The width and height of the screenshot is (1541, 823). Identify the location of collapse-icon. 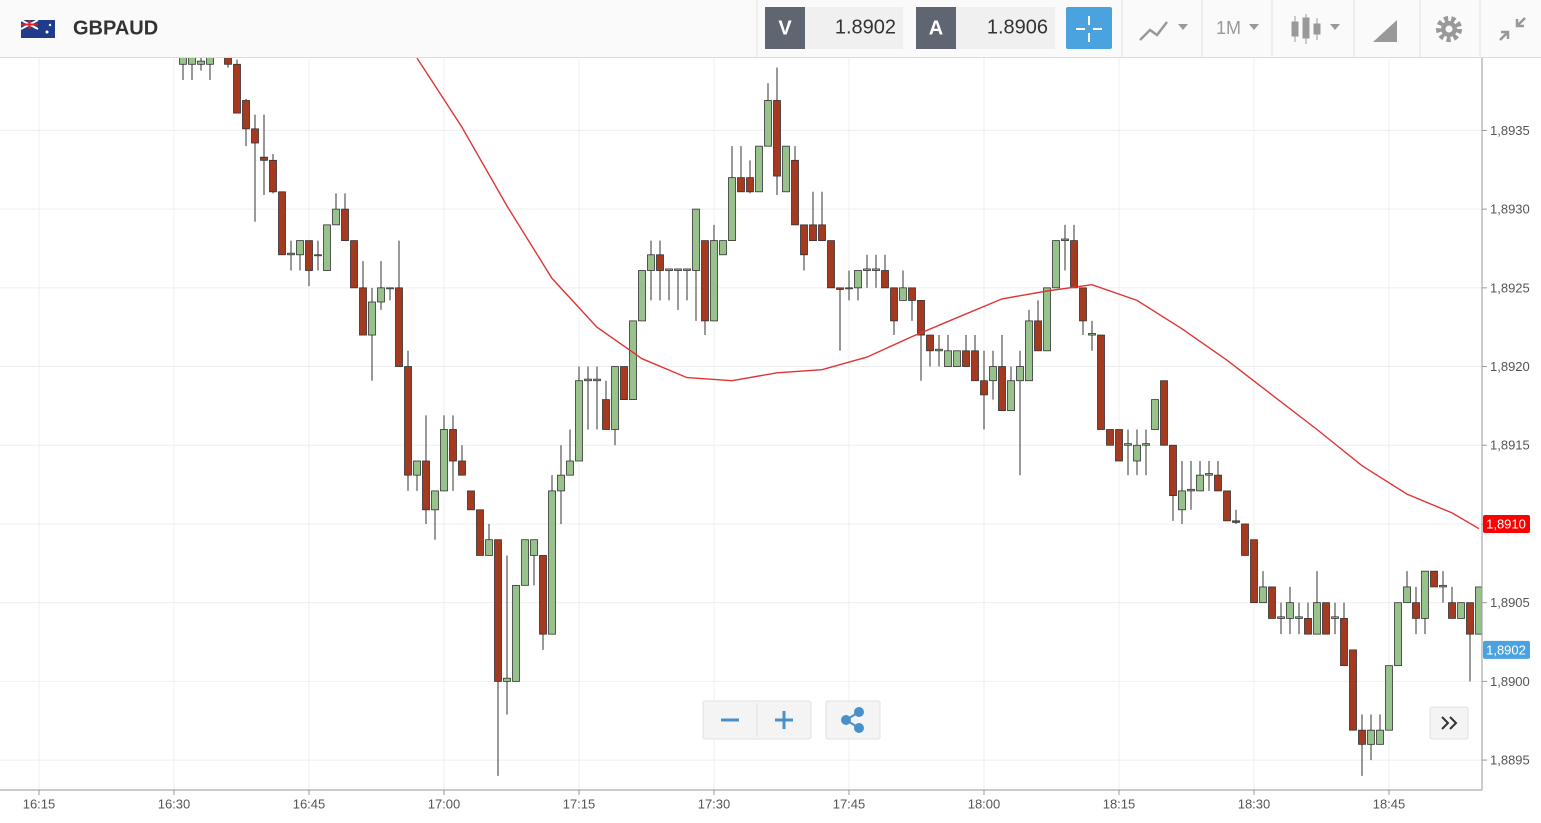
(1512, 29).